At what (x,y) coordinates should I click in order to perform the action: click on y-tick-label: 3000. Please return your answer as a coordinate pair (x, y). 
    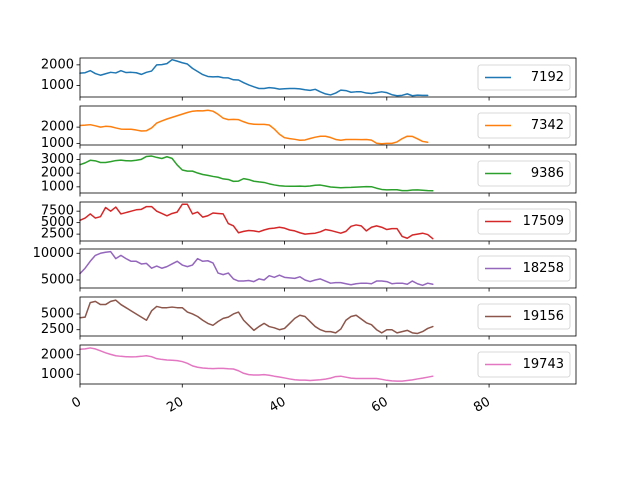
    Looking at the image, I should click on (57, 159).